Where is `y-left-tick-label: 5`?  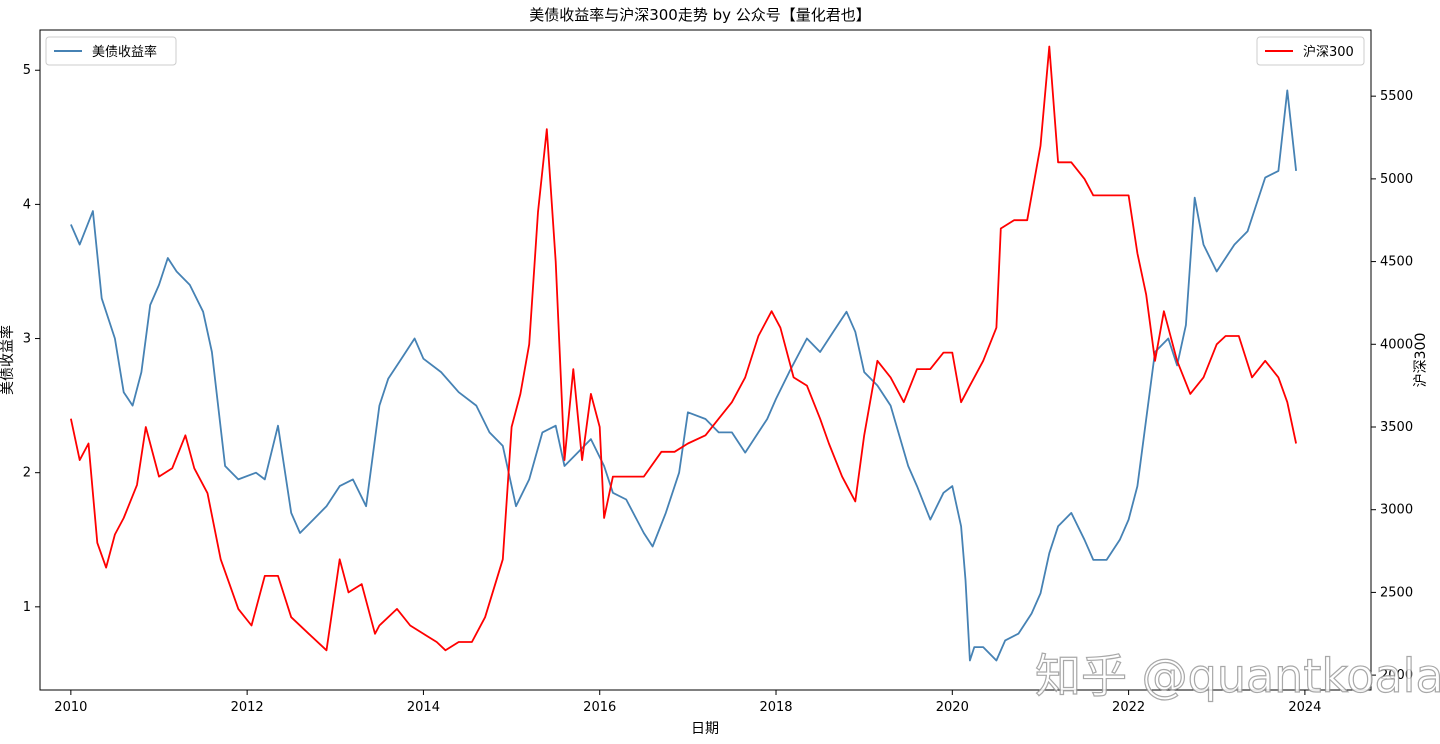
y-left-tick-label: 5 is located at coordinates (27, 70).